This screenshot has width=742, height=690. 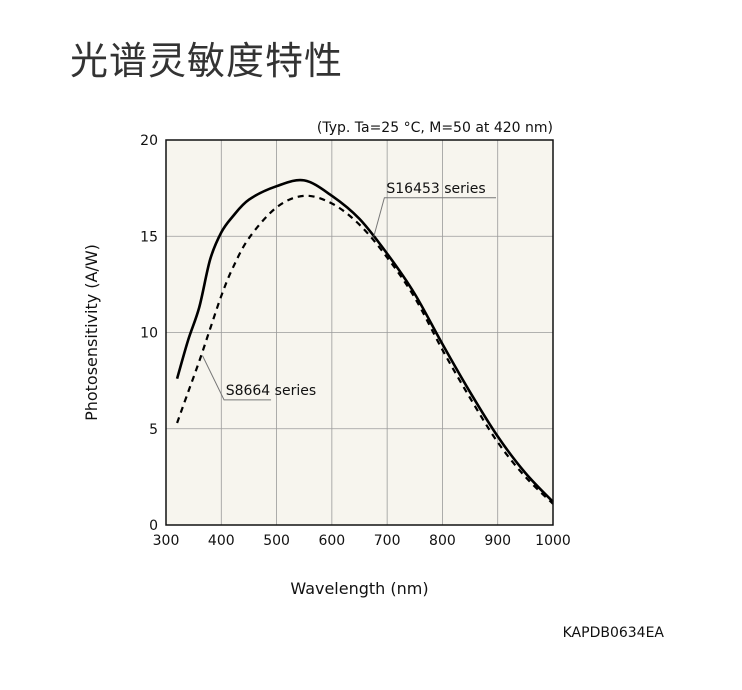 What do you see at coordinates (435, 128) in the screenshot?
I see `measurement-conditions: (Typ. Ta=25 °C, M=50 at 420 nm)` at bounding box center [435, 128].